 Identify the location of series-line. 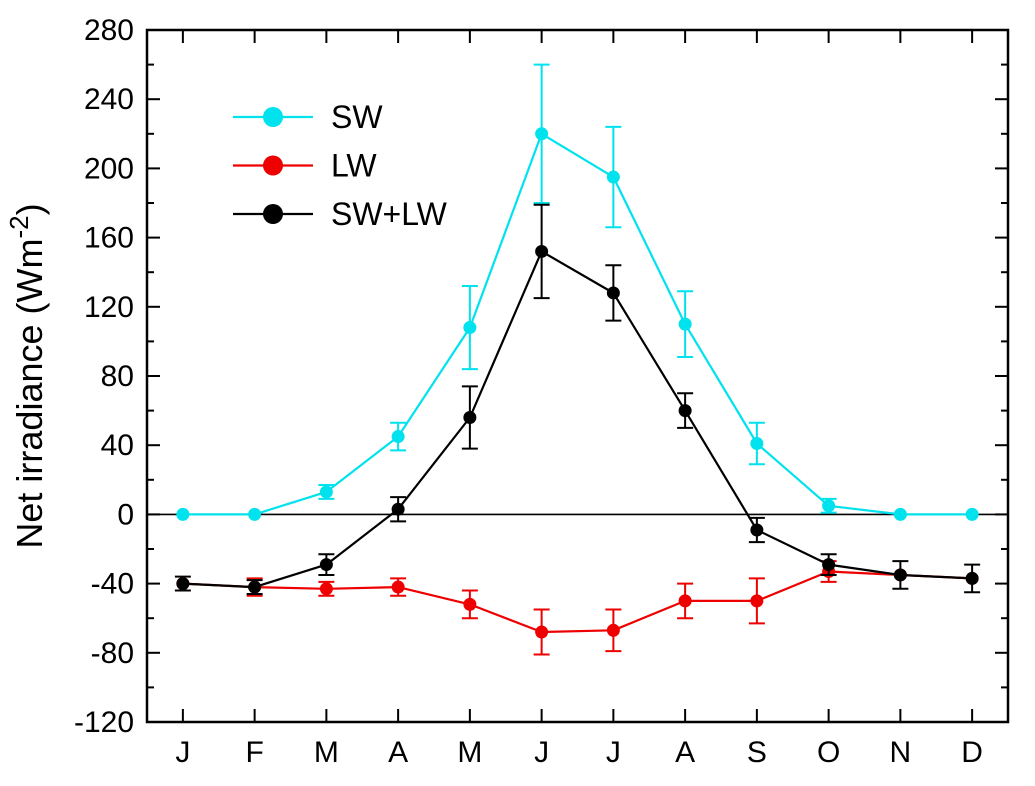
(577, 602).